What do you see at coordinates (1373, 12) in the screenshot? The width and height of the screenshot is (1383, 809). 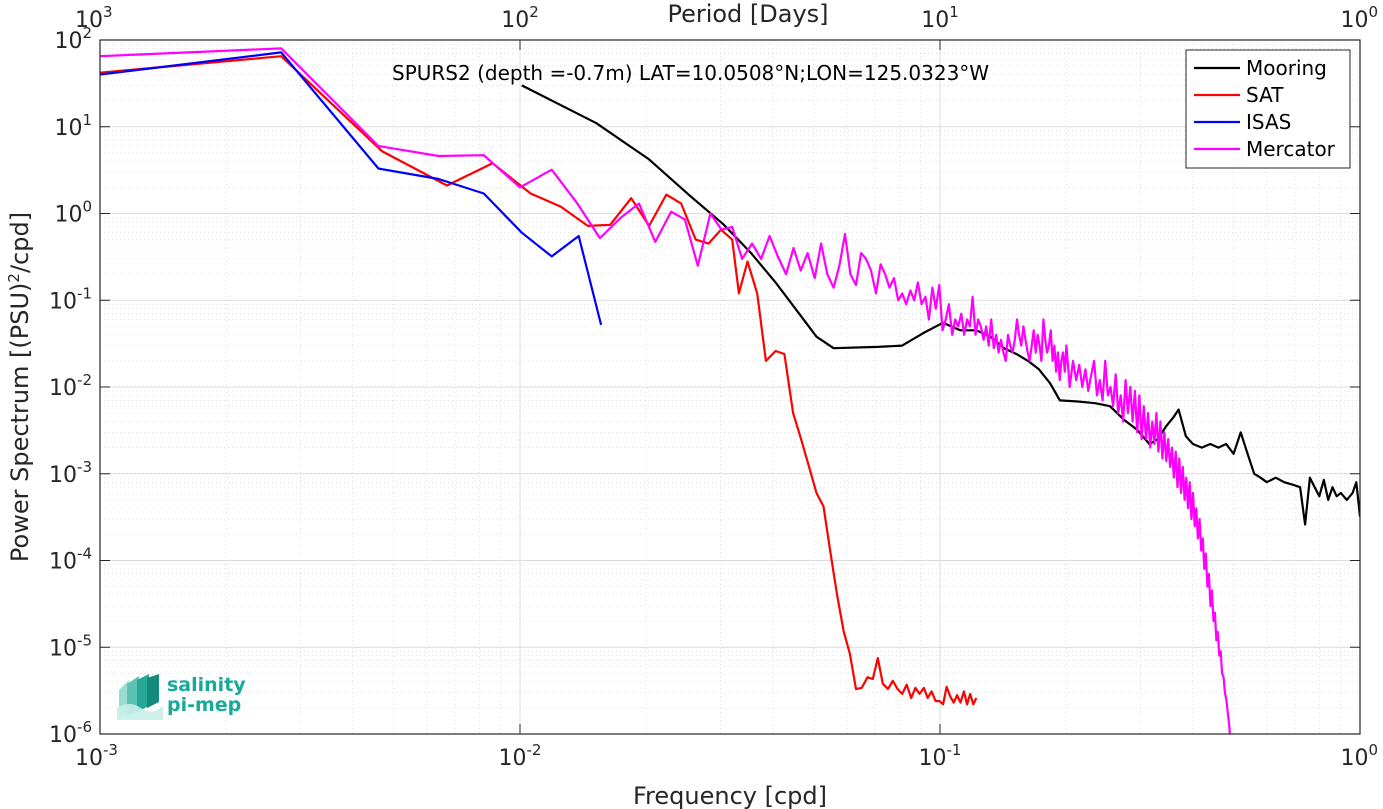 I see `top-tick-label-exp: 0` at bounding box center [1373, 12].